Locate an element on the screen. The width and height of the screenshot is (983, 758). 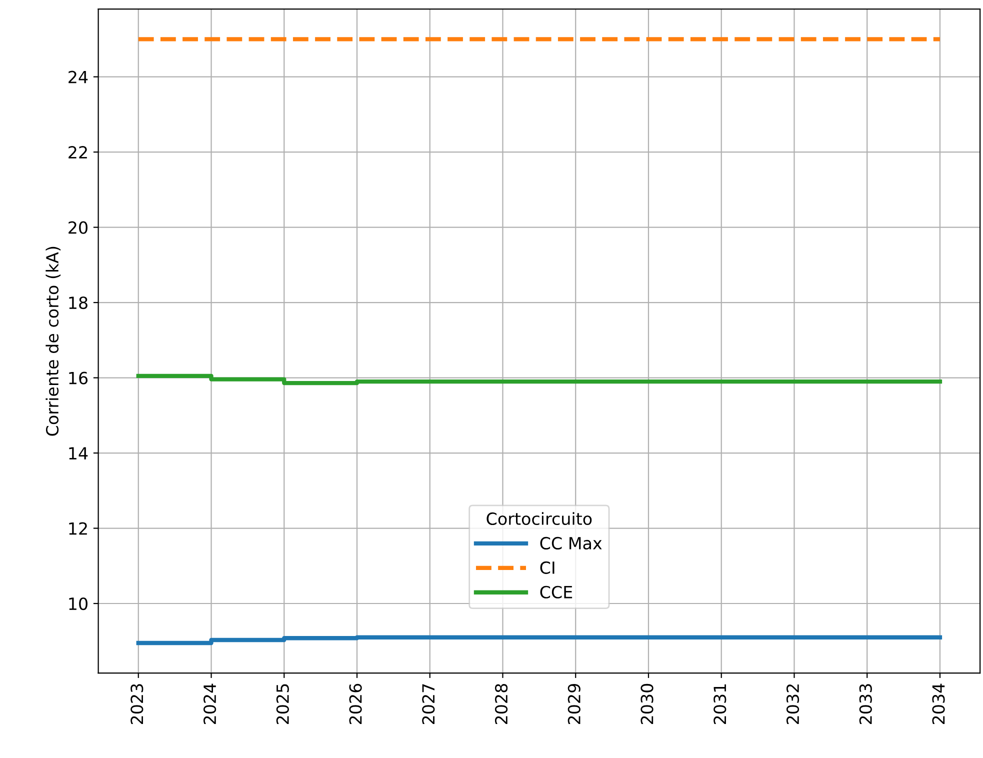
x-tick-label: 2025 is located at coordinates (282, 704).